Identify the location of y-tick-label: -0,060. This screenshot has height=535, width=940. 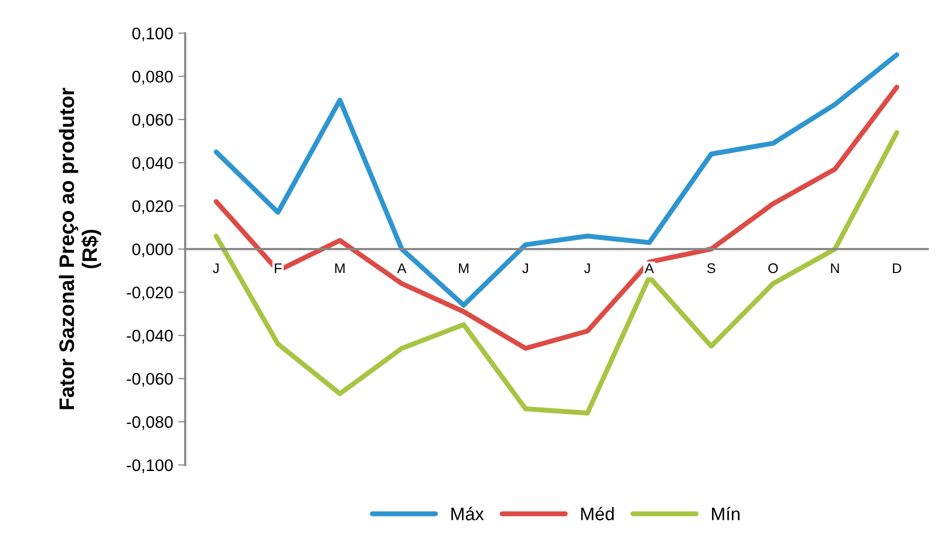
(149, 379).